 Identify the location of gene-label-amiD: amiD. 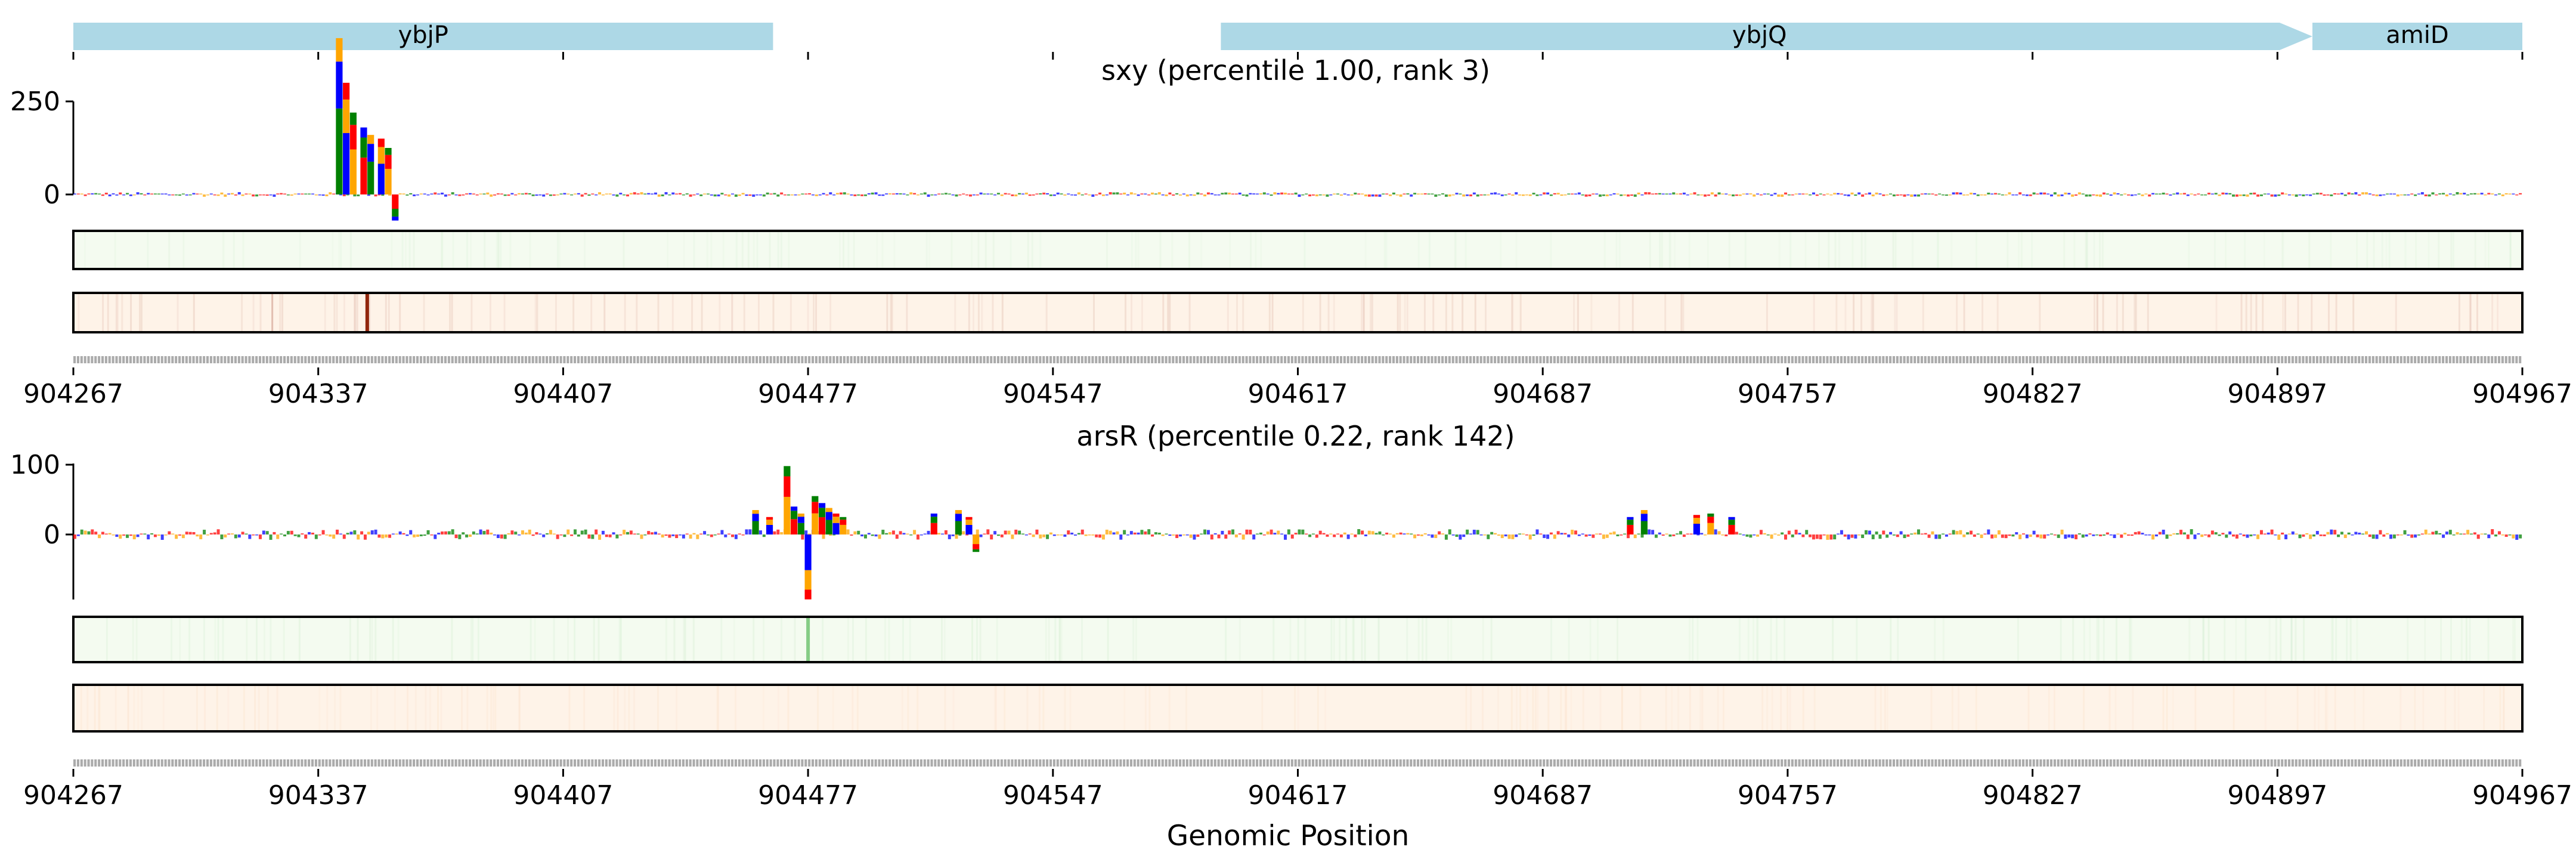
(2417, 35).